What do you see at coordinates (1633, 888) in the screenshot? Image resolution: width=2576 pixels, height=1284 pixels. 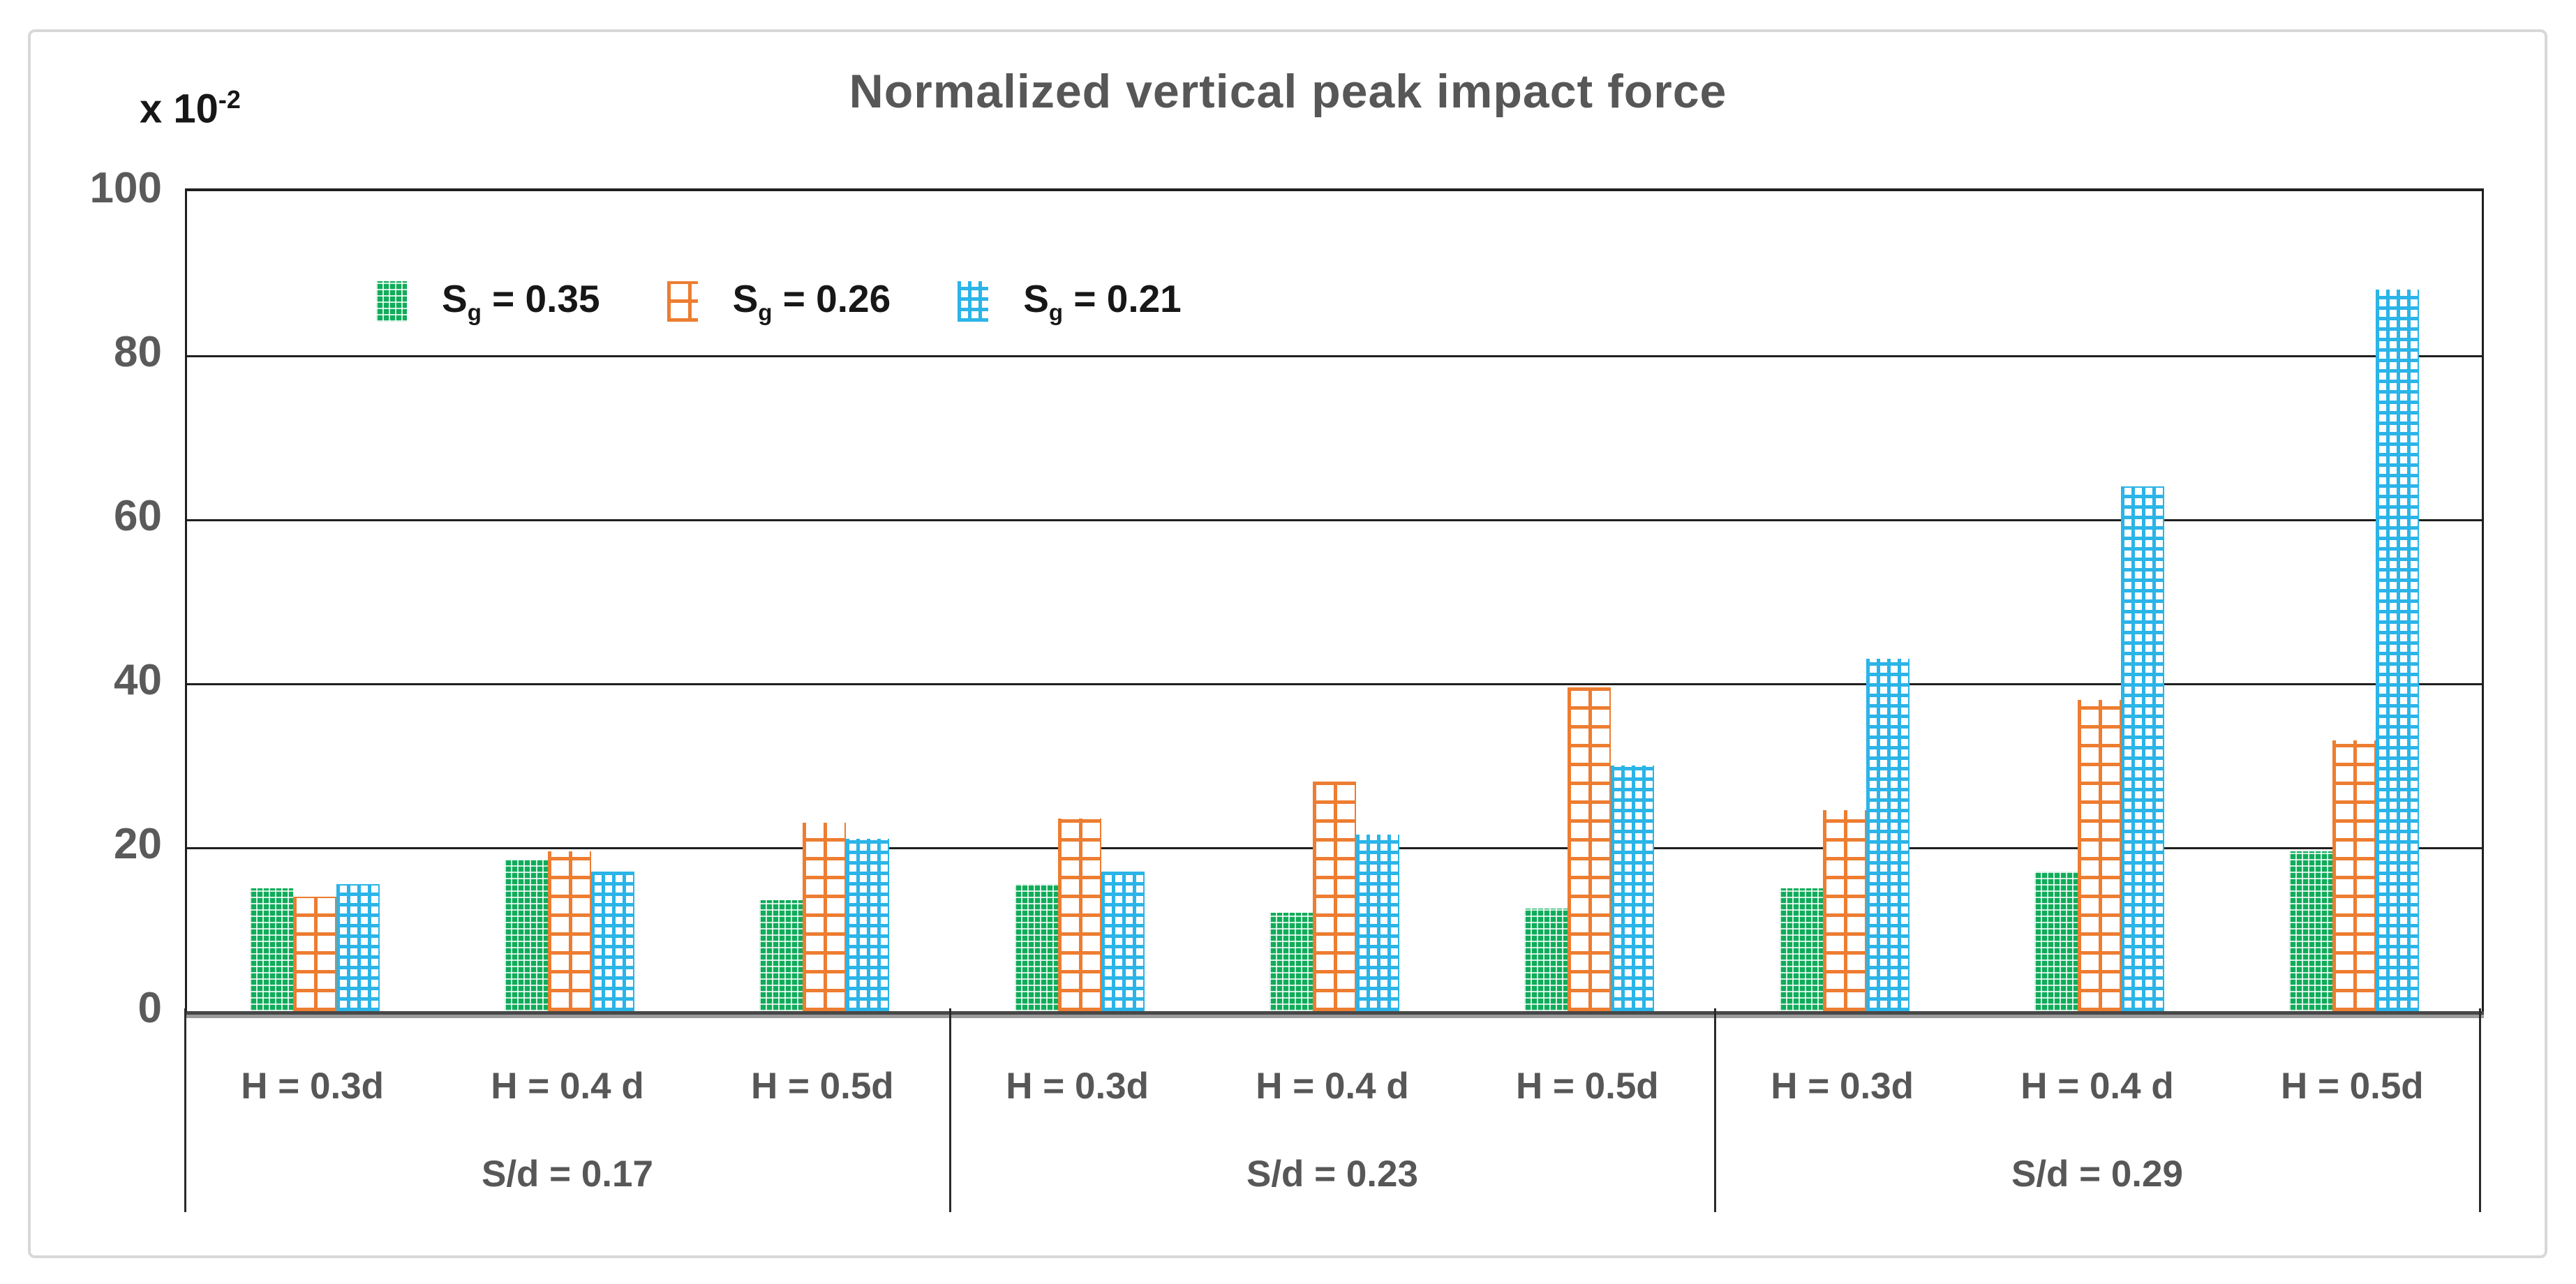 I see `bar-Sg0.21-slot6` at bounding box center [1633, 888].